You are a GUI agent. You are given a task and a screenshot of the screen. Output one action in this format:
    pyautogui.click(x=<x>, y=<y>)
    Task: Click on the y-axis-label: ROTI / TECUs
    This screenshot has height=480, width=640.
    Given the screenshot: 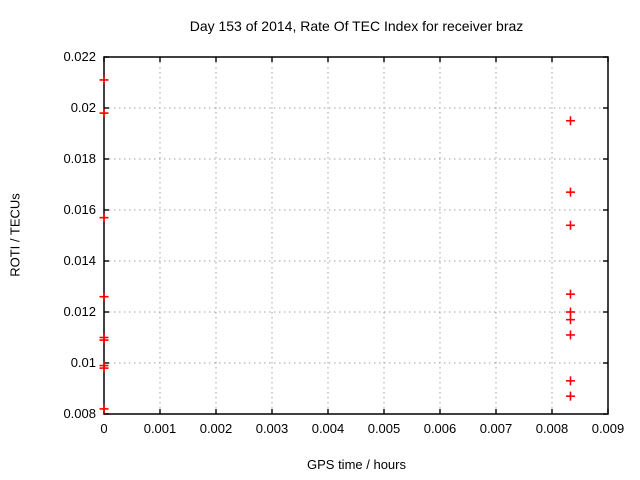 What is the action you would take?
    pyautogui.click(x=15, y=235)
    